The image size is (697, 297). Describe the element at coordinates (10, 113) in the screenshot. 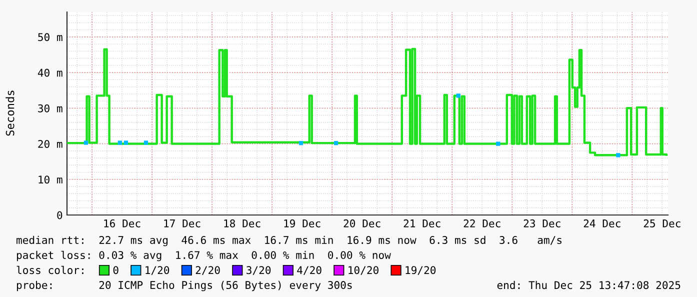

I see `y-axis-title: Seconds` at that location.